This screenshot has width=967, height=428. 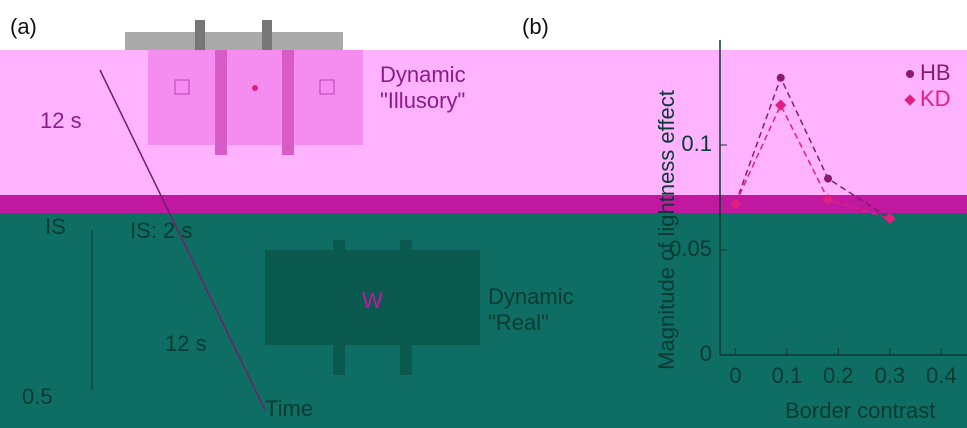 I want to click on mark-w: W, so click(x=372, y=300).